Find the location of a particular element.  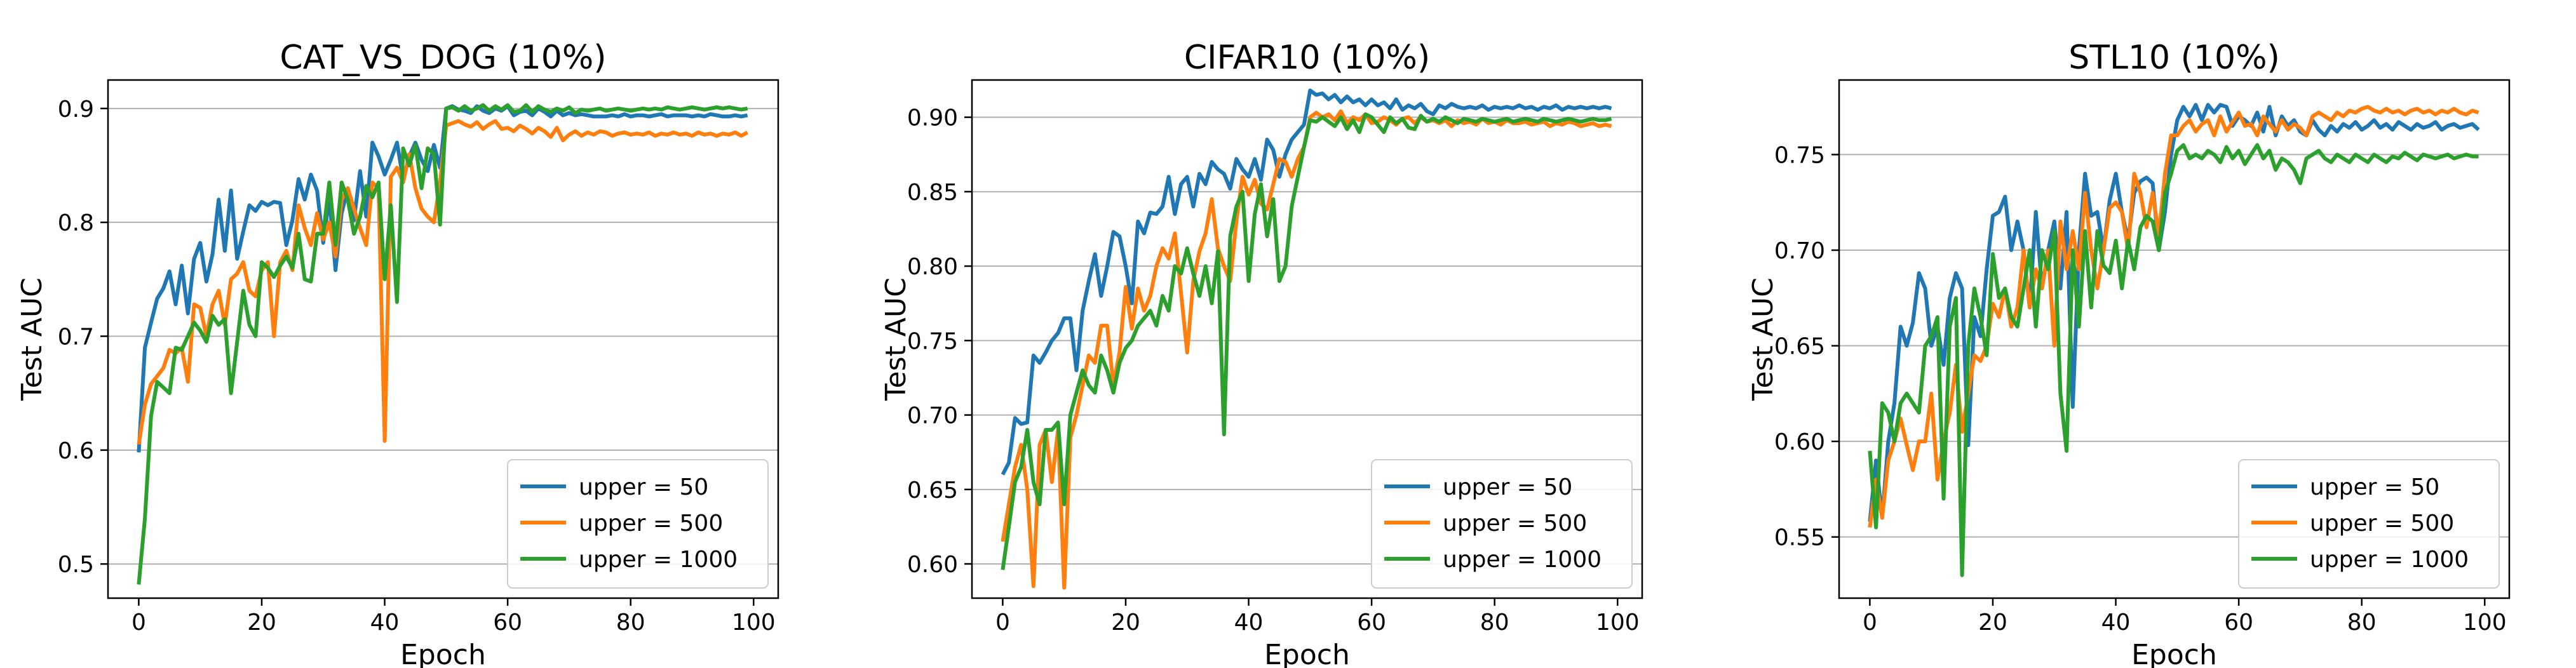

chart-title: STL10 (10%) is located at coordinates (2174, 58).